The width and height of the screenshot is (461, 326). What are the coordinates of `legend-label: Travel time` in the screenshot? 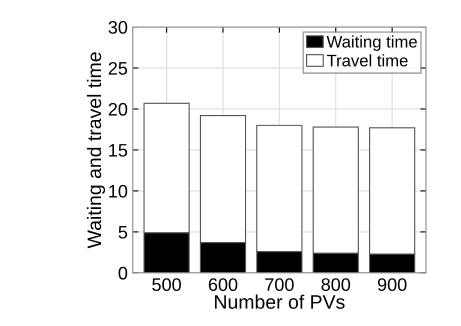 It's located at (367, 60).